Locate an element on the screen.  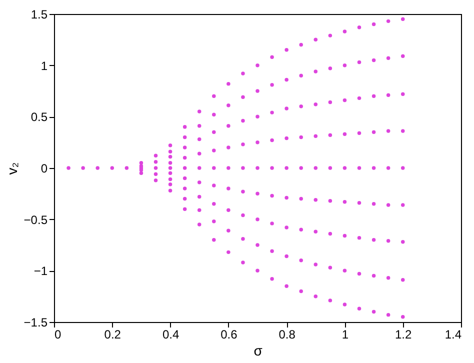
x-tick-label: 1.4 is located at coordinates (453, 335).